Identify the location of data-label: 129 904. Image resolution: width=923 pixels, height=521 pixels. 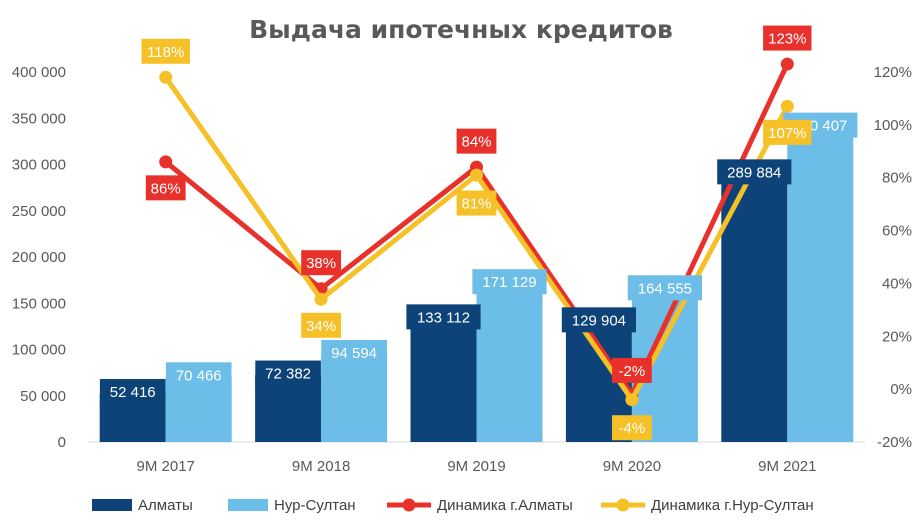
(599, 320).